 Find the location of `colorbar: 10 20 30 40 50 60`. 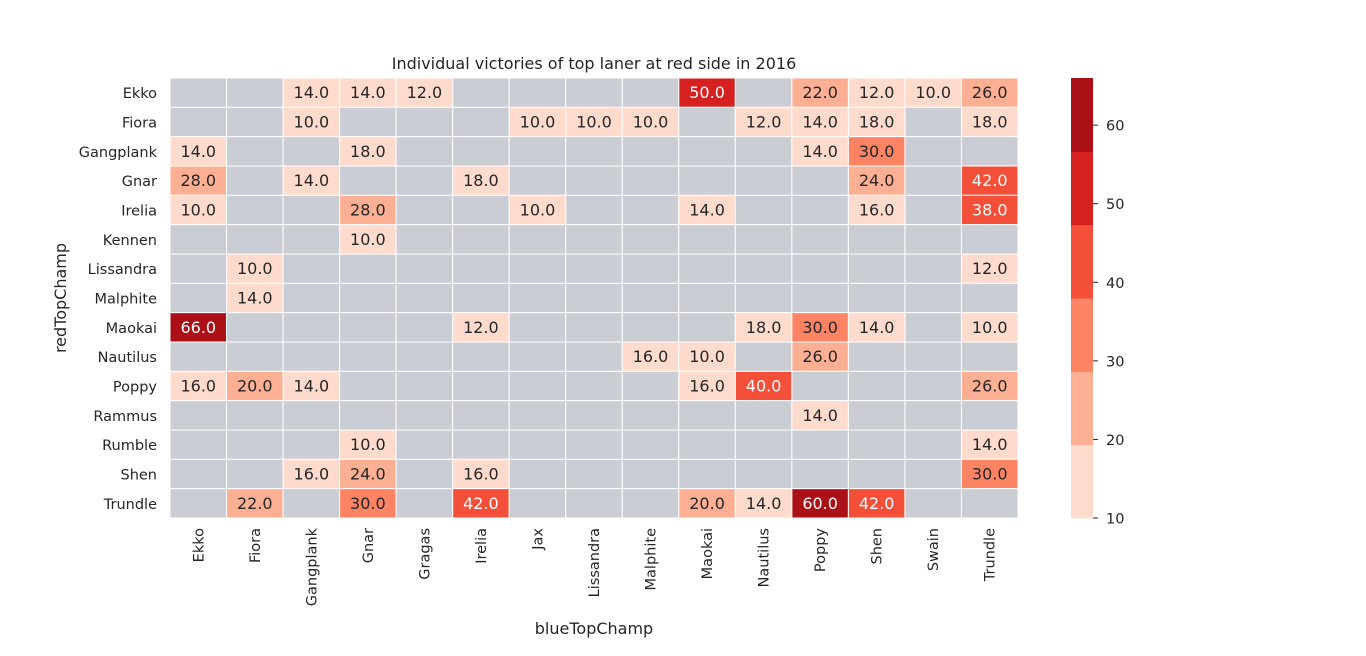

colorbar: 10 20 30 40 50 60 is located at coordinates (1097, 303).